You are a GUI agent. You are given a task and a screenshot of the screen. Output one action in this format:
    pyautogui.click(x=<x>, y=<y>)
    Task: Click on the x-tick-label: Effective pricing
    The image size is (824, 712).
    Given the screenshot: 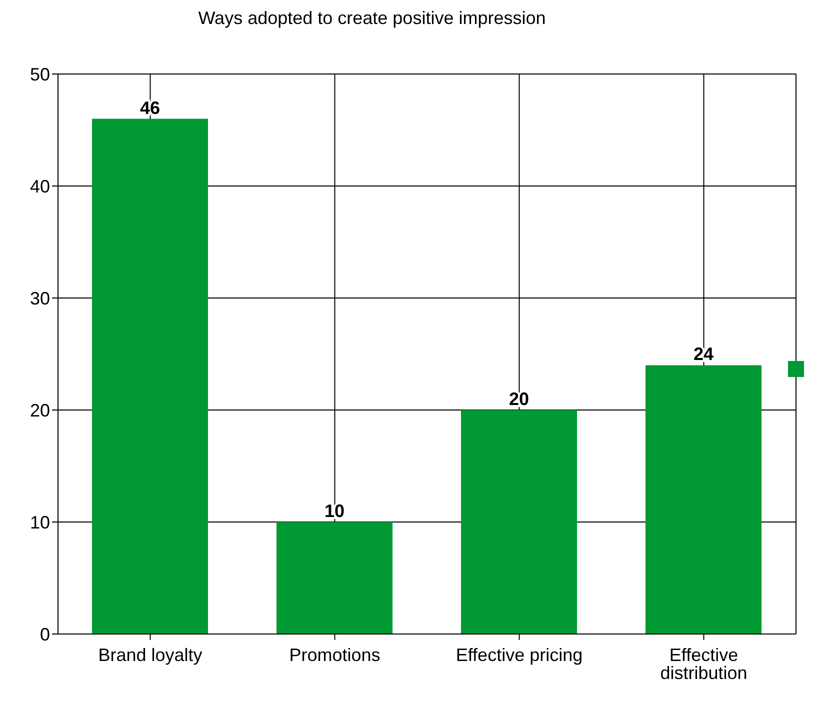 What is the action you would take?
    pyautogui.click(x=519, y=654)
    